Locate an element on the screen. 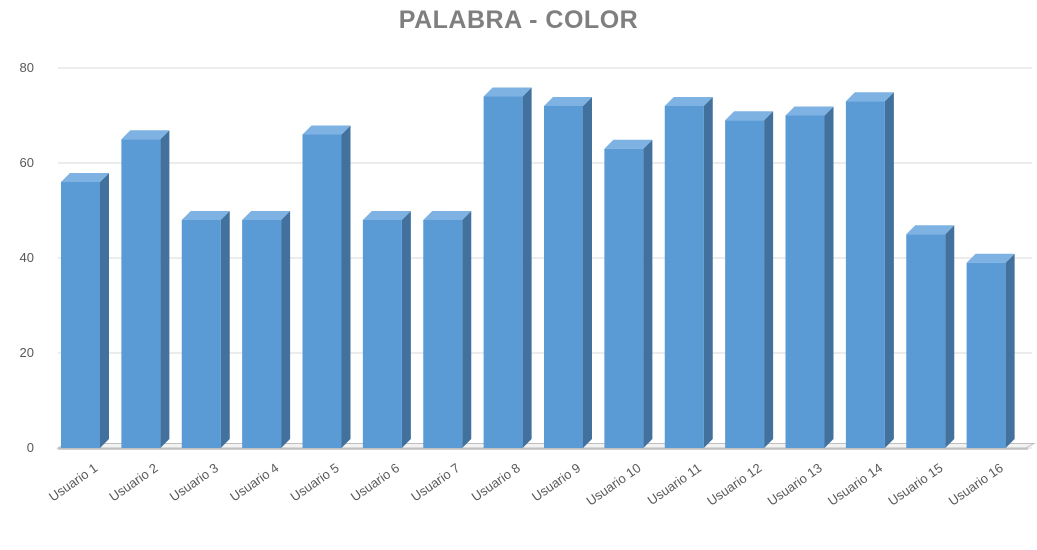  x-tick-label: Usuario 11 is located at coordinates (674, 484).